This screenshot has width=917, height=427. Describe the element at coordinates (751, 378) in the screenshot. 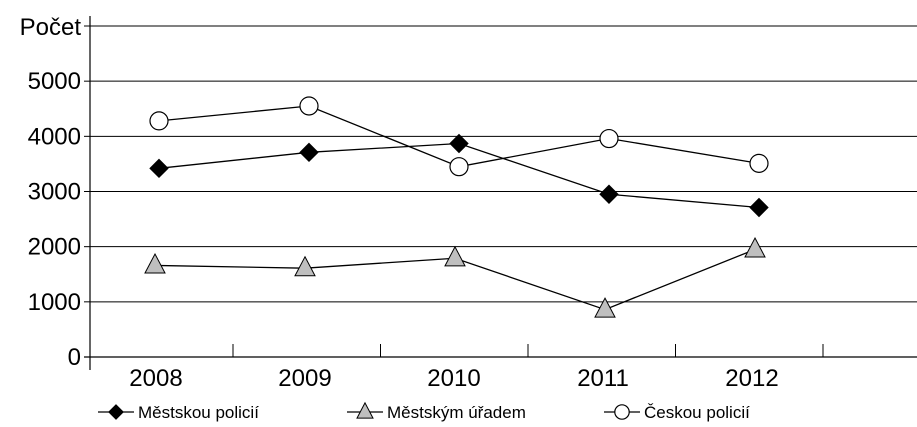

I see `x-tick-label: 2012` at that location.